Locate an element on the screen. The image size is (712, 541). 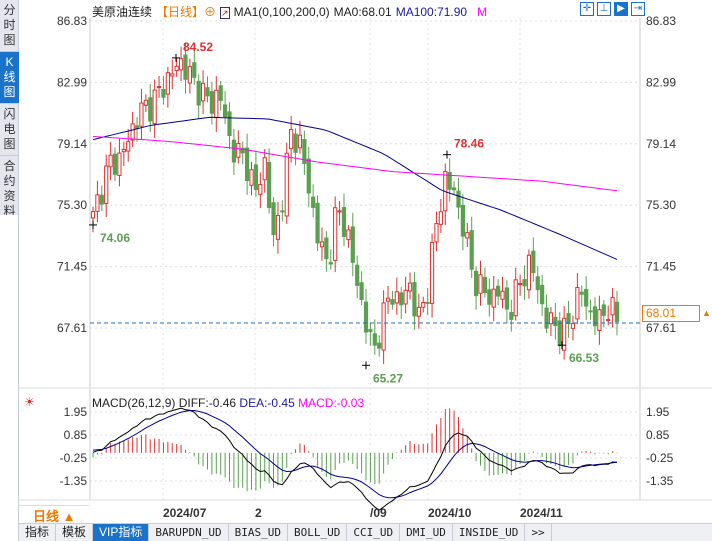
date-label: 2 is located at coordinates (258, 513).